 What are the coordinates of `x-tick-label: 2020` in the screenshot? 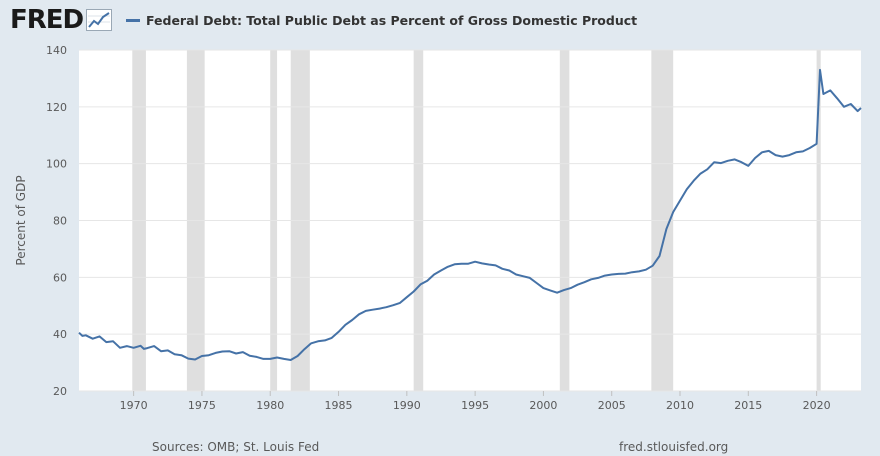 It's located at (817, 405).